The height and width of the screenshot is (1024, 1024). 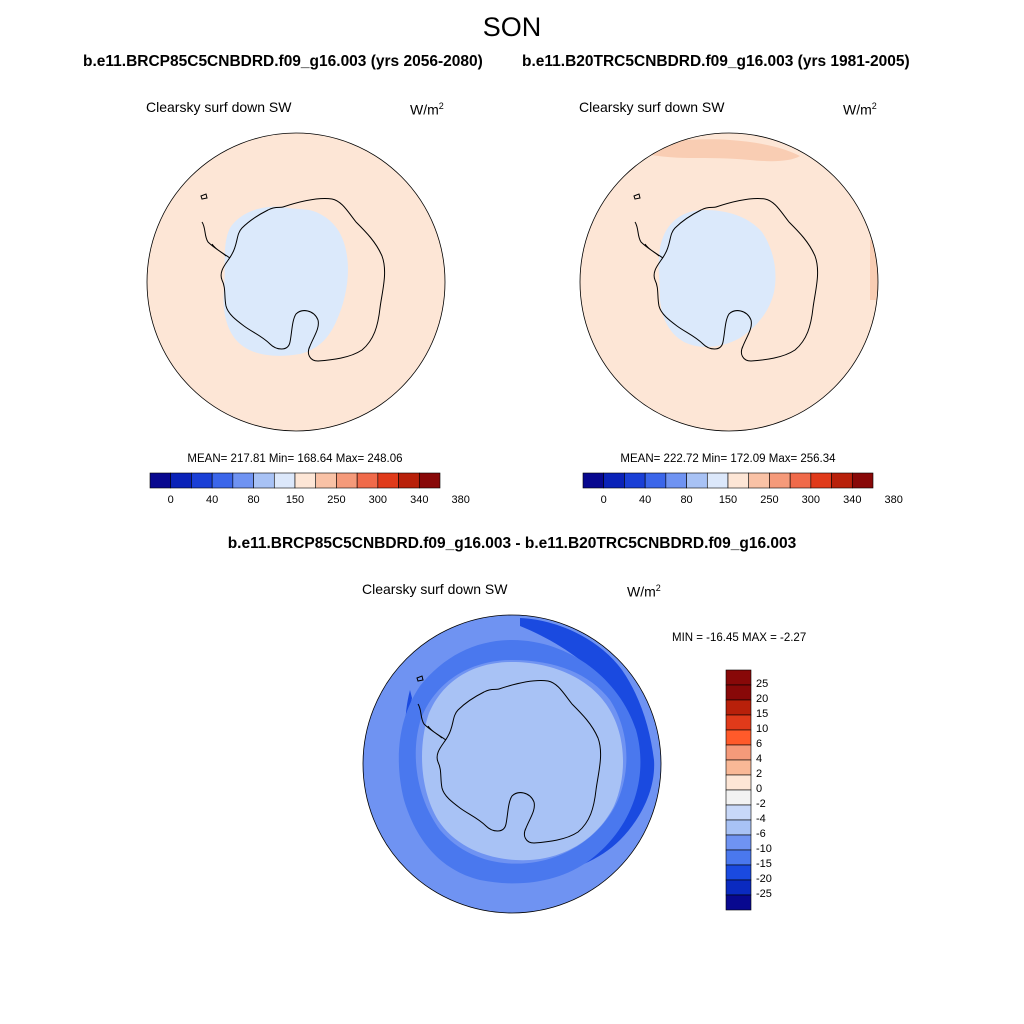 What do you see at coordinates (762, 684) in the screenshot?
I see `panel3-colorbar-tick-label: 25` at bounding box center [762, 684].